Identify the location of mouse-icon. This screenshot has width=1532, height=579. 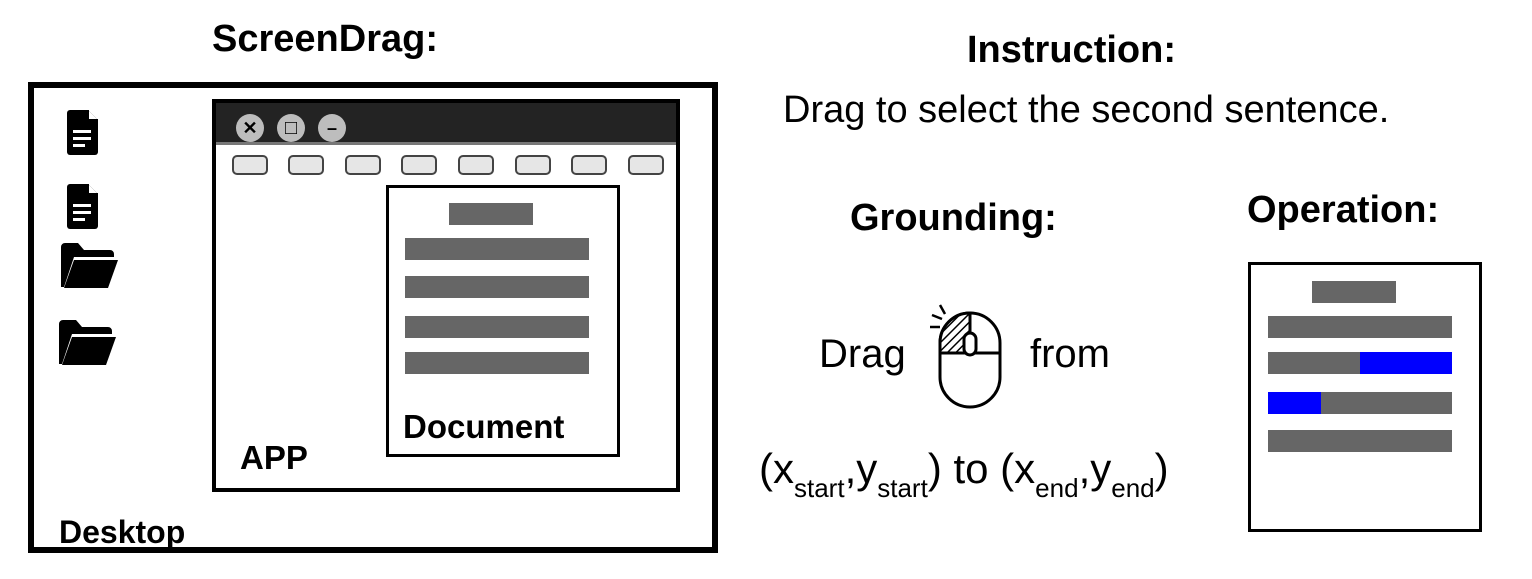
(966, 356).